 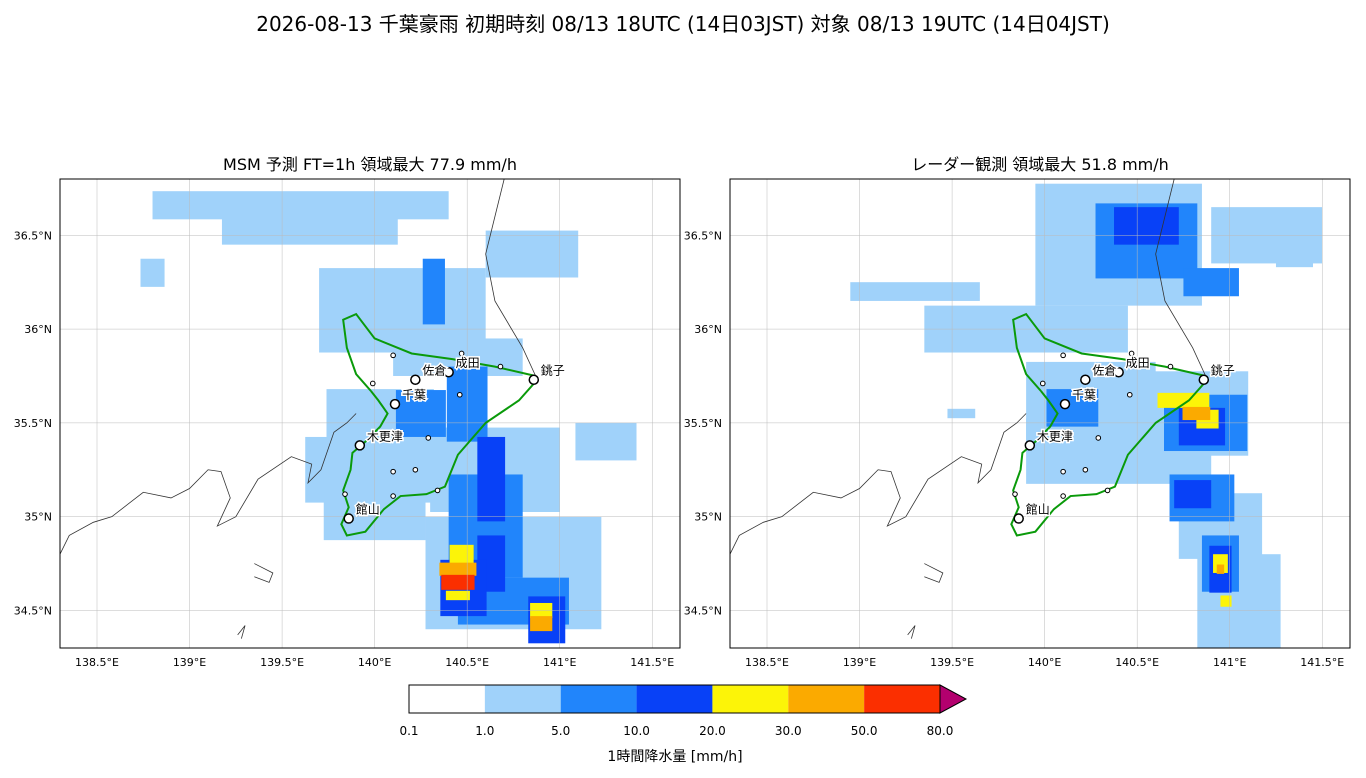 I want to click on y-tick-label: 36.5°N, so click(x=33, y=235).